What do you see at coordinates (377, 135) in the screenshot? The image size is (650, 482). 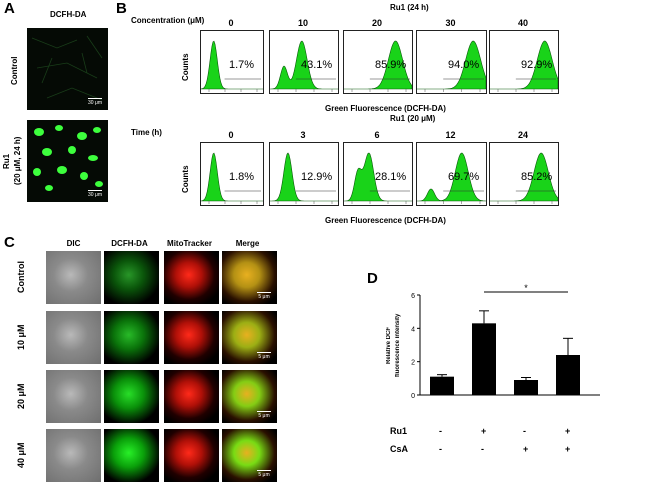 I see `b-bottom-header-2: 6` at bounding box center [377, 135].